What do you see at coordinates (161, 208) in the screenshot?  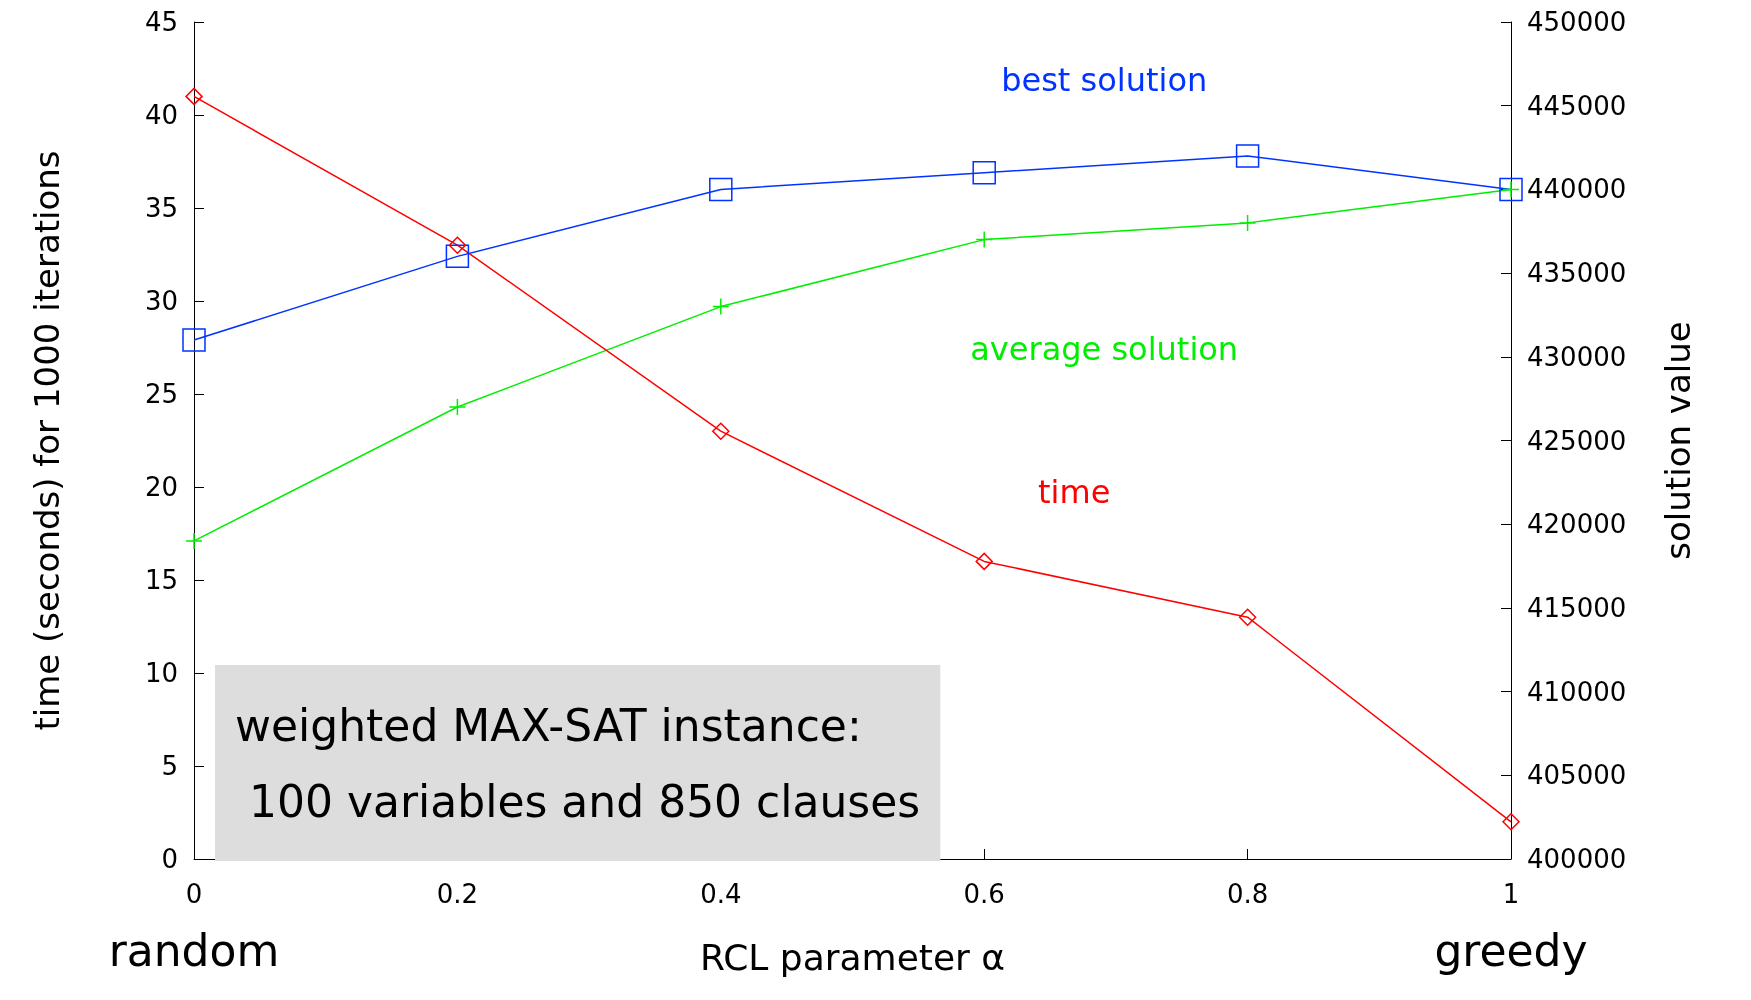 I see `y-tick-label: 35` at bounding box center [161, 208].